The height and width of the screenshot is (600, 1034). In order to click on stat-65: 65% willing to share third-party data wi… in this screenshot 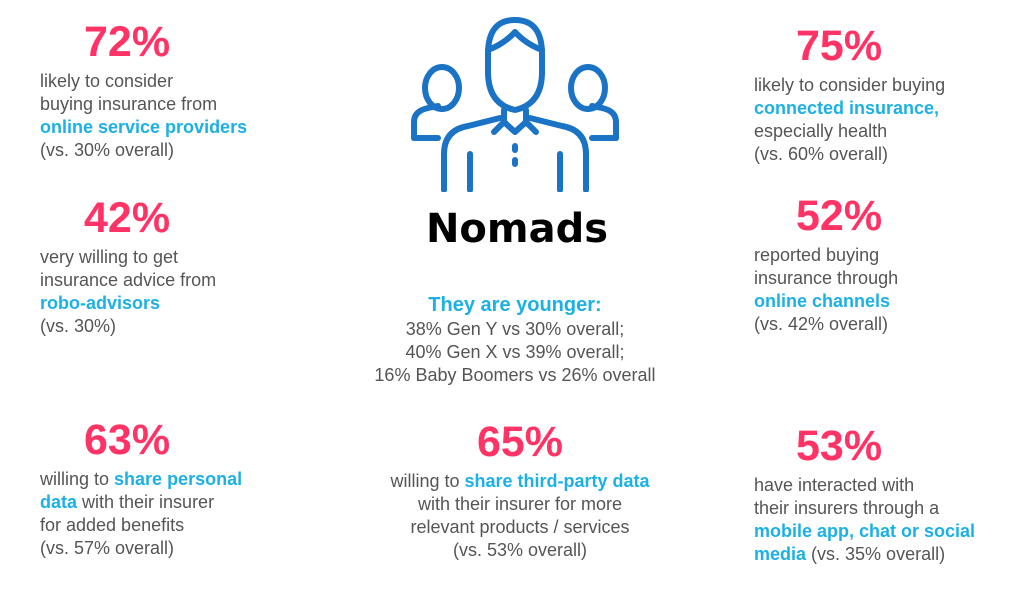, I will do `click(520, 490)`.